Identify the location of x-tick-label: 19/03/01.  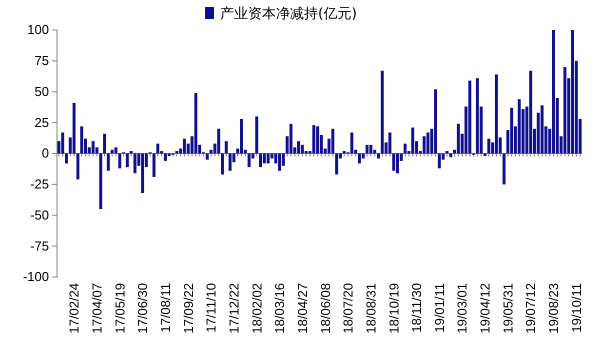
(462, 308).